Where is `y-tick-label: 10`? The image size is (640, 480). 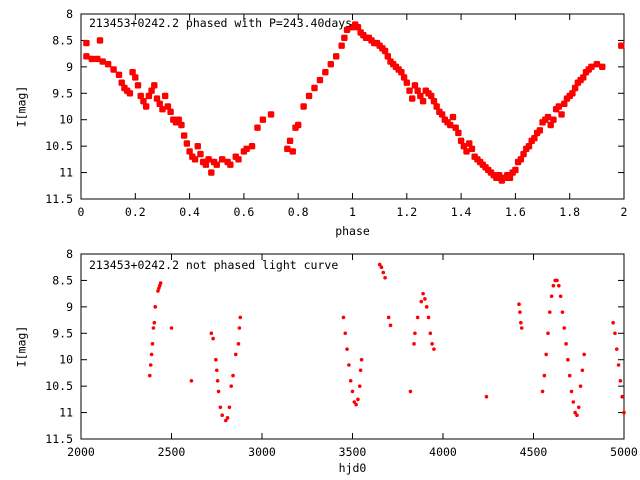
y-tick-label: 10 is located at coordinates (66, 360).